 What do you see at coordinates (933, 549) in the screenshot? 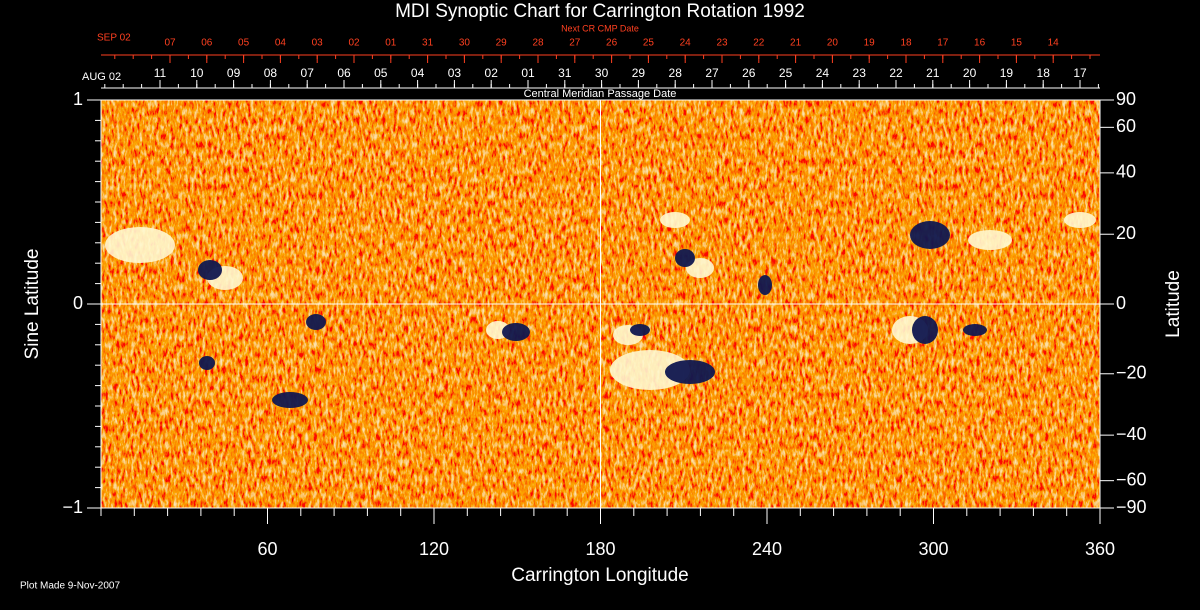
I see `x-tick-label: 300` at bounding box center [933, 549].